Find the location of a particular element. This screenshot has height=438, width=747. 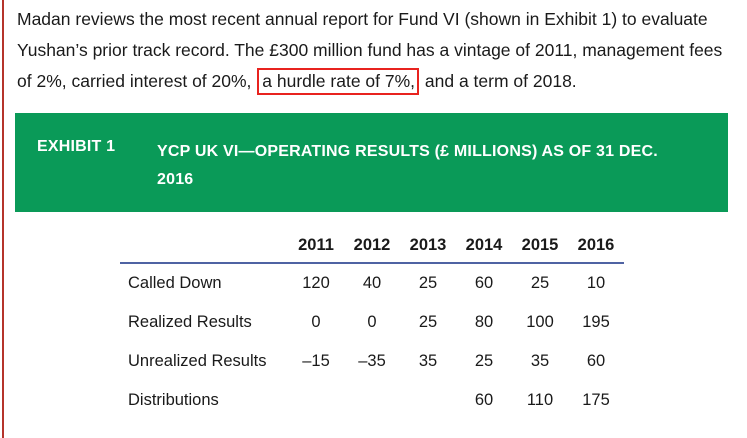

table-row: Called Down 120 40 25 60 25 10 is located at coordinates (372, 283).